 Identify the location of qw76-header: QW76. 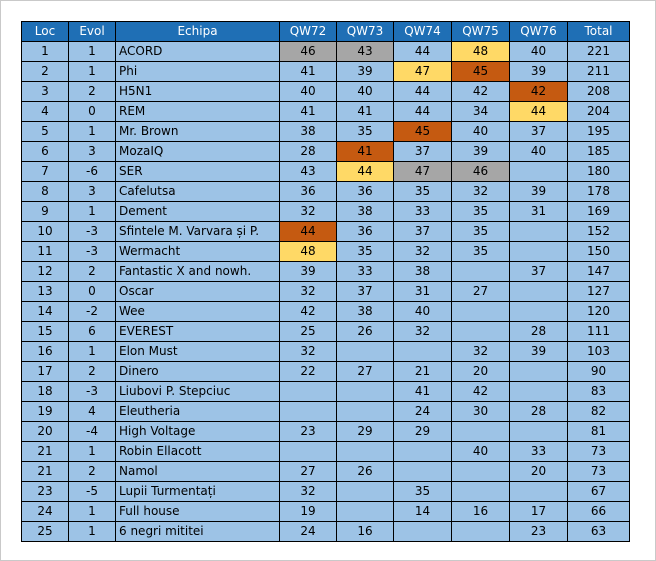
(538, 31).